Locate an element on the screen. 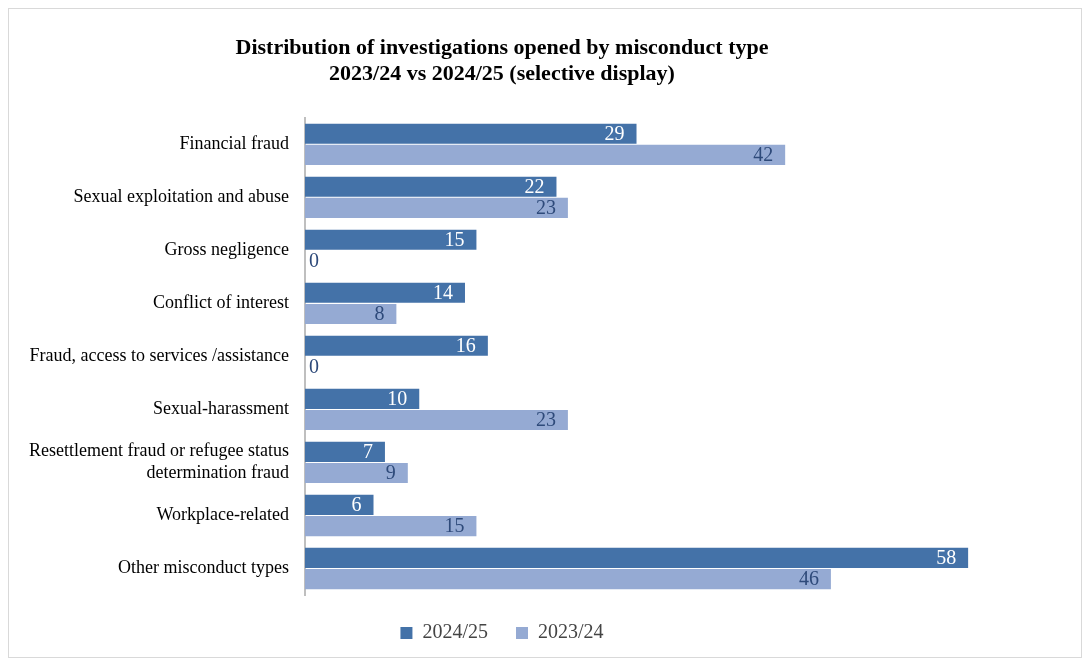 This screenshot has width=1090, height=666. data-label: 8 is located at coordinates (379, 313).